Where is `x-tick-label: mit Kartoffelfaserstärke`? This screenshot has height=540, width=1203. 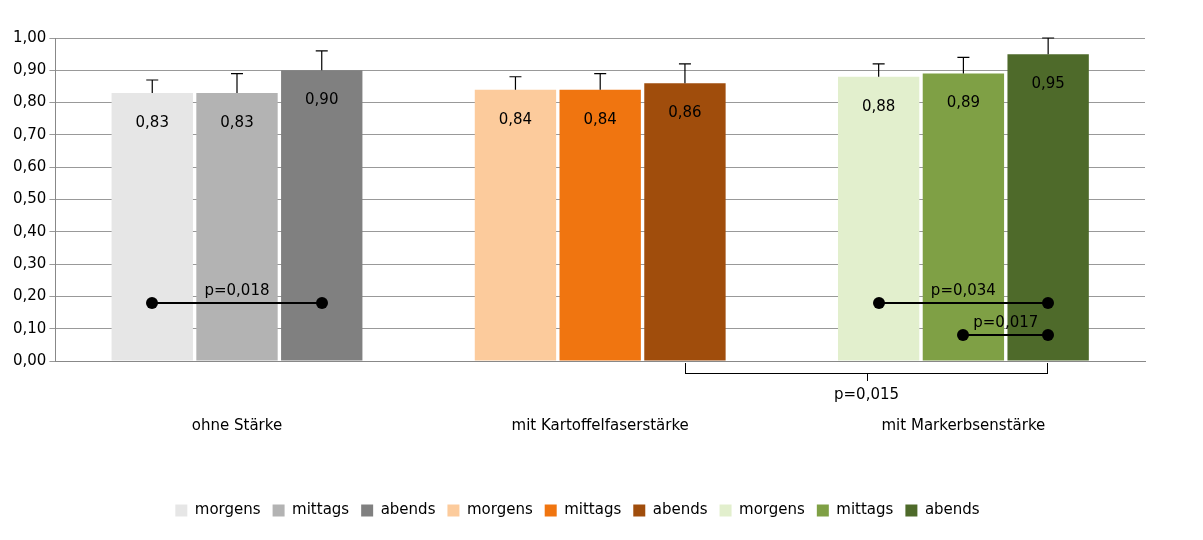 x-tick-label: mit Kartoffelfaserstärke is located at coordinates (600, 424).